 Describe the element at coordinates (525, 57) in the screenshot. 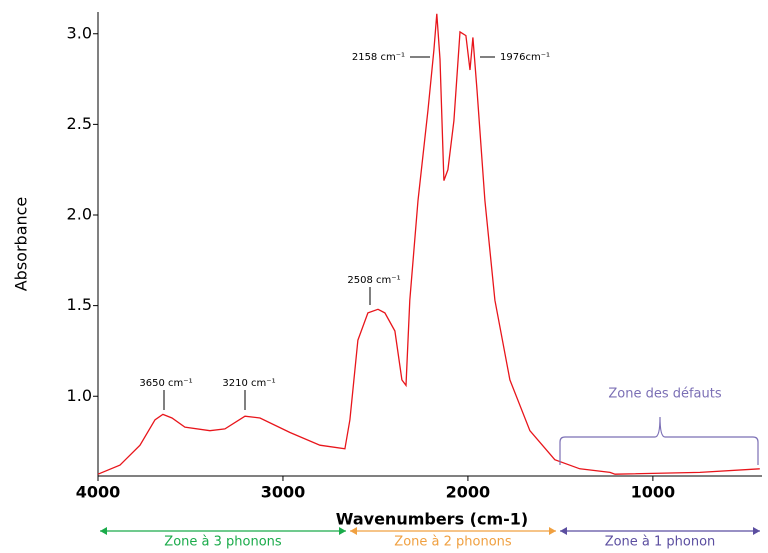

I see `peak-annotation: 1976cm⁻¹` at that location.